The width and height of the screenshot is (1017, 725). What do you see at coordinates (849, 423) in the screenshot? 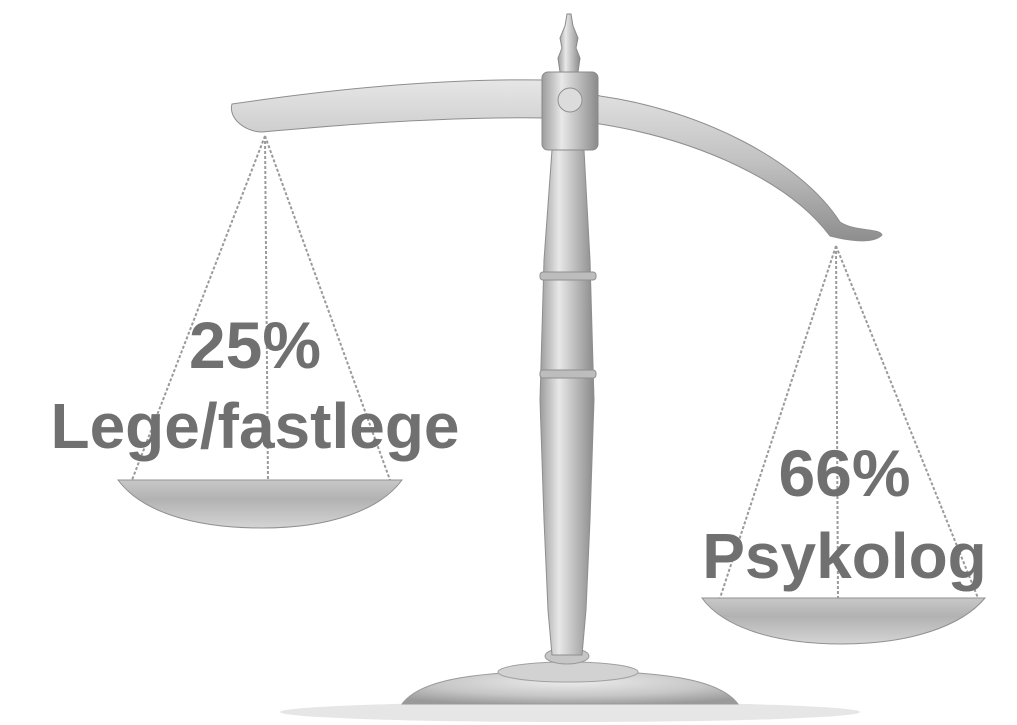
I see `right-chains` at bounding box center [849, 423].